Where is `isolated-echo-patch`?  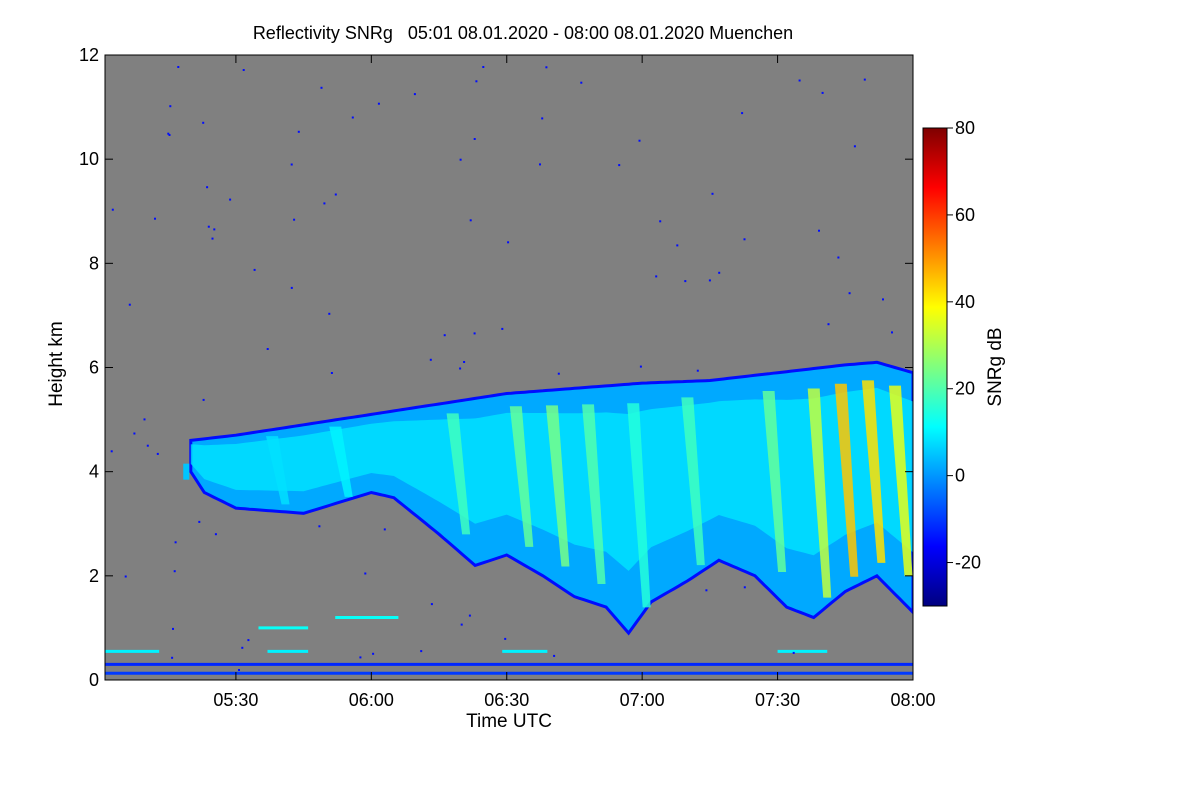
isolated-echo-patch is located at coordinates (186, 471).